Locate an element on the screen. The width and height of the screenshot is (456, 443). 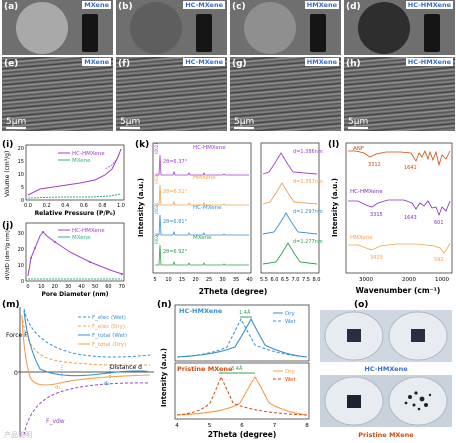
j-xtick: 60 is located at coordinates (108, 287).